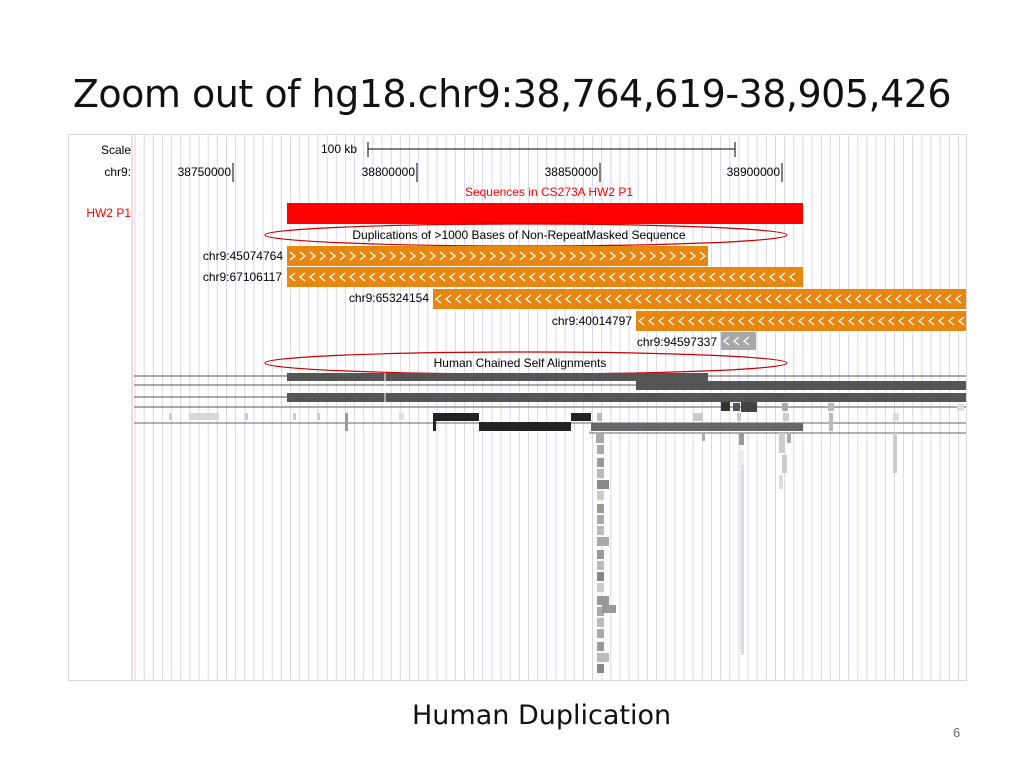 The height and width of the screenshot is (768, 1024). Describe the element at coordinates (677, 342) in the screenshot. I see `dup-item-label: chr9:94597337` at that location.